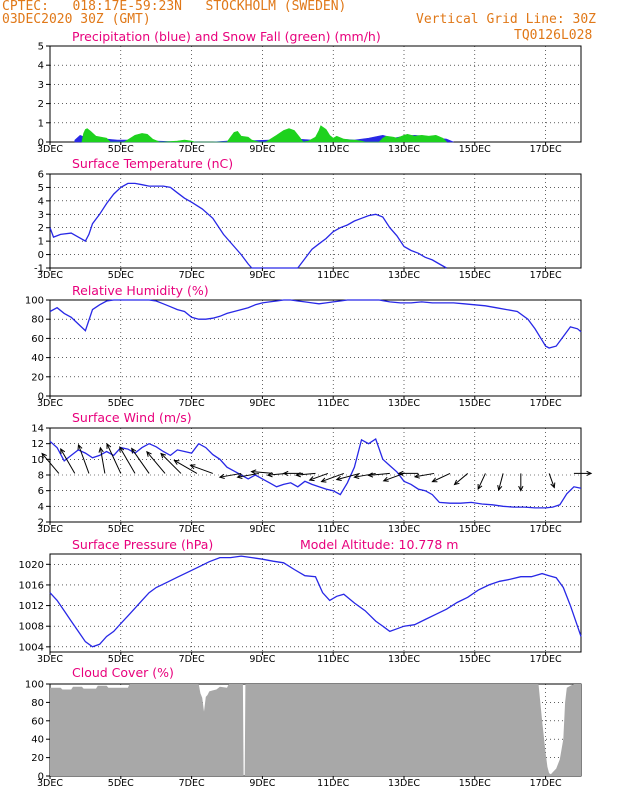  I want to click on y-tick-label: 40, so click(37, 740).